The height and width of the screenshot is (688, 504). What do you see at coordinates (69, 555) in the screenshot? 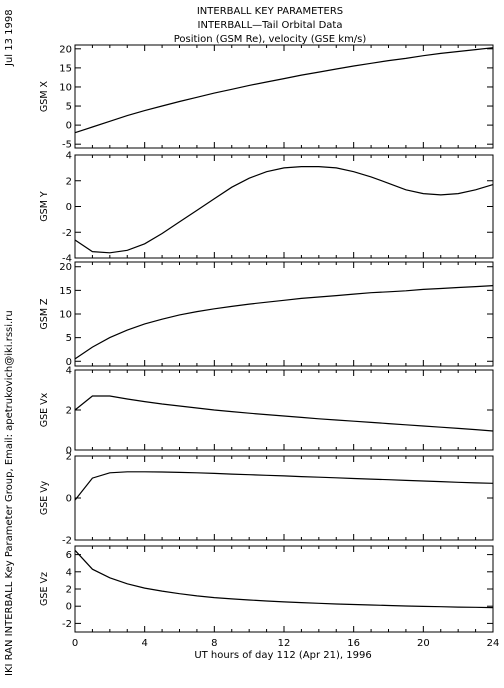
I see `y-tick-label: 6` at bounding box center [69, 555].